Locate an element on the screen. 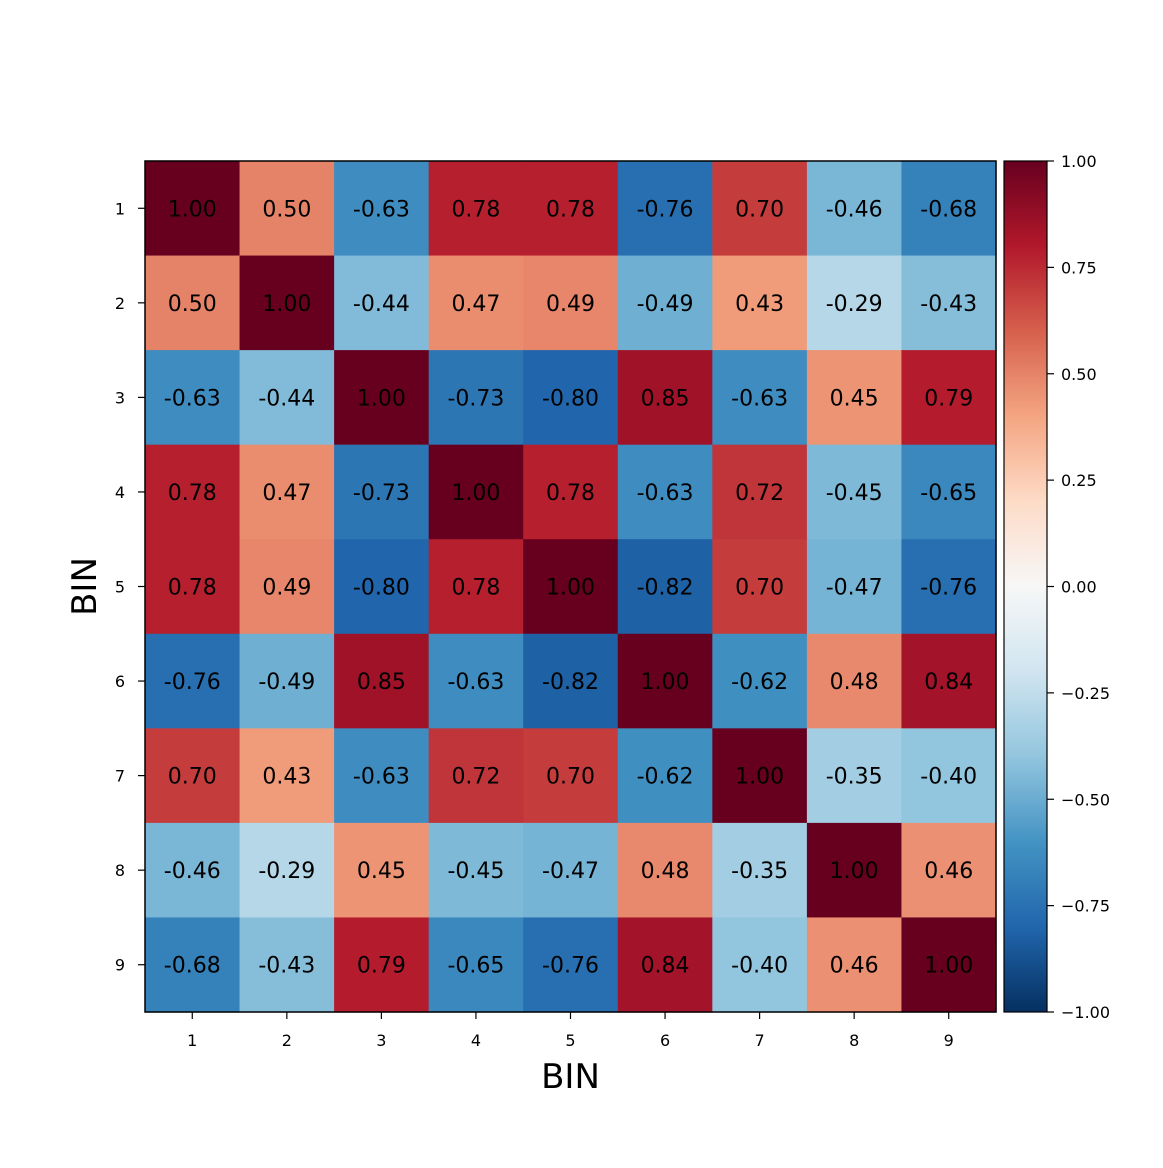 This screenshot has height=1168, width=1163. colorbar-tick-label-6: −0.50 is located at coordinates (1085, 799).